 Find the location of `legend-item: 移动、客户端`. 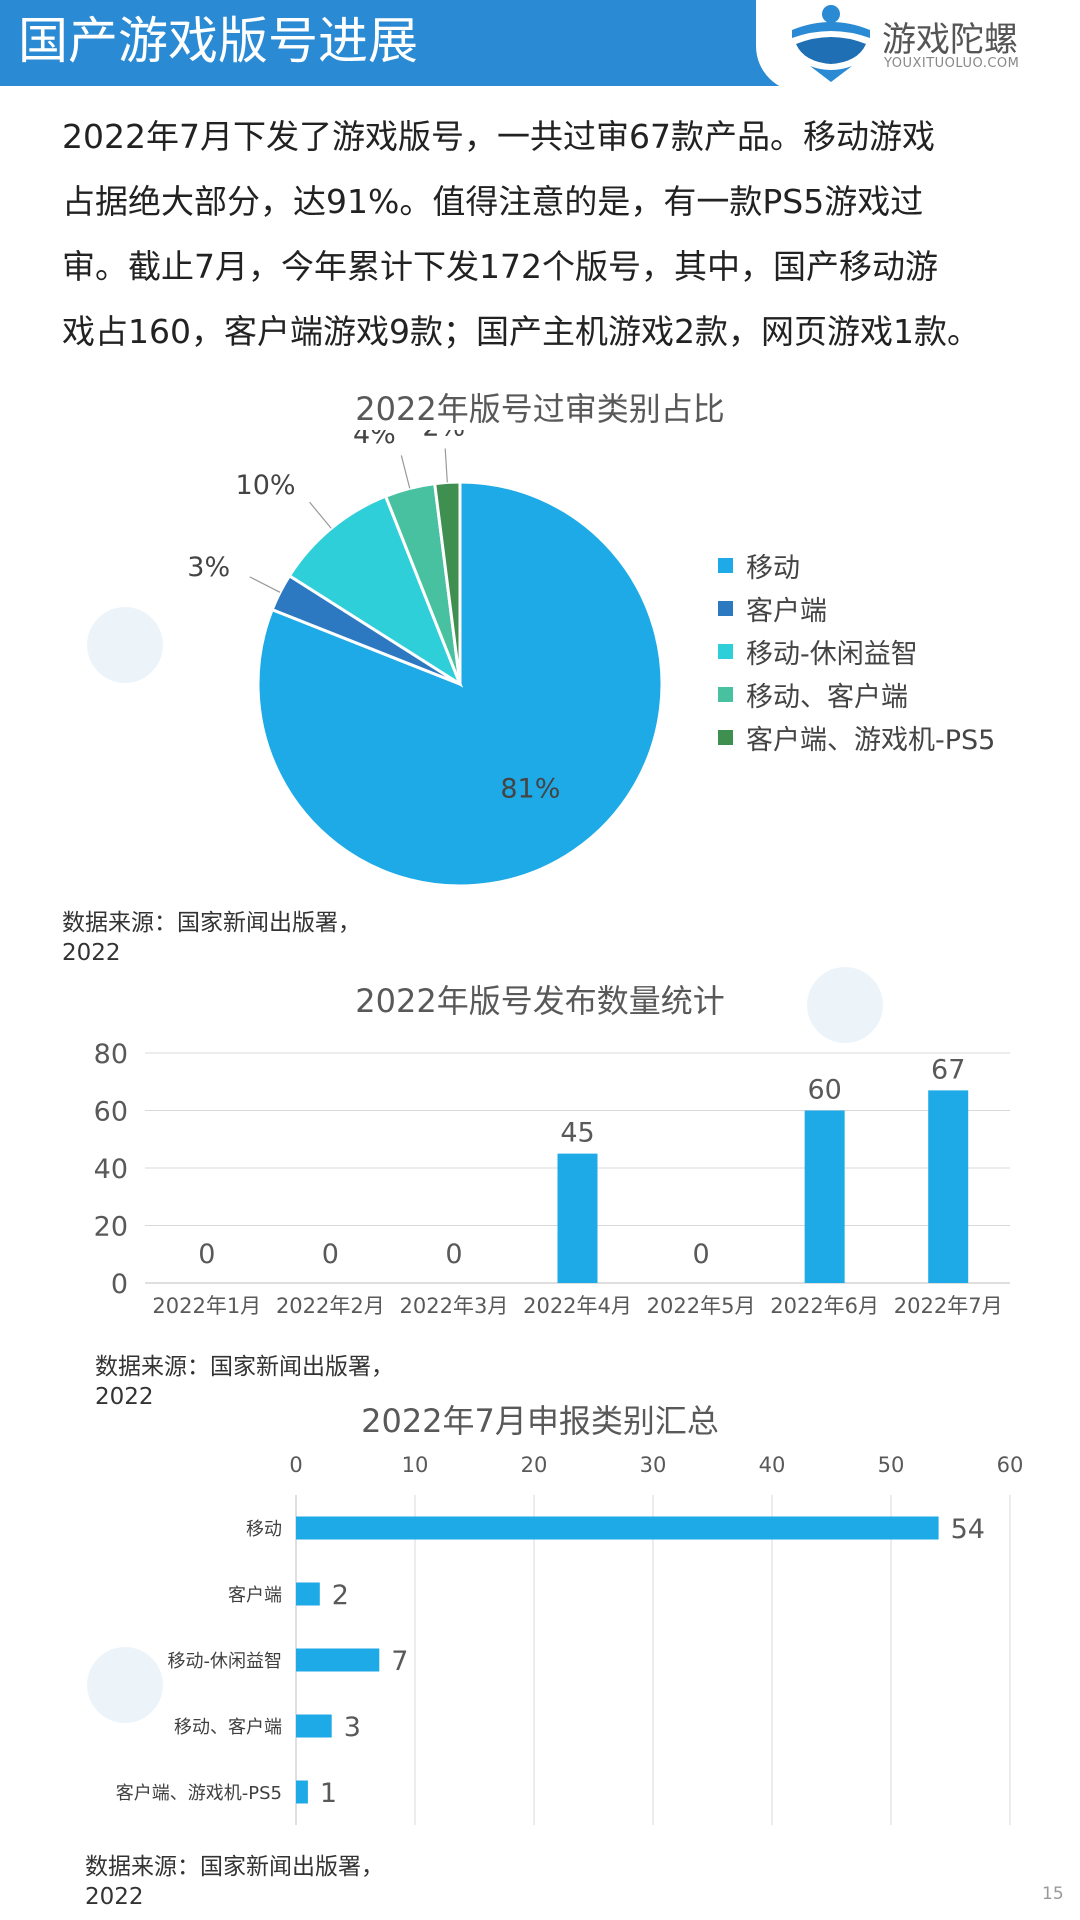

legend-item: 移动、客户端 is located at coordinates (856, 694).